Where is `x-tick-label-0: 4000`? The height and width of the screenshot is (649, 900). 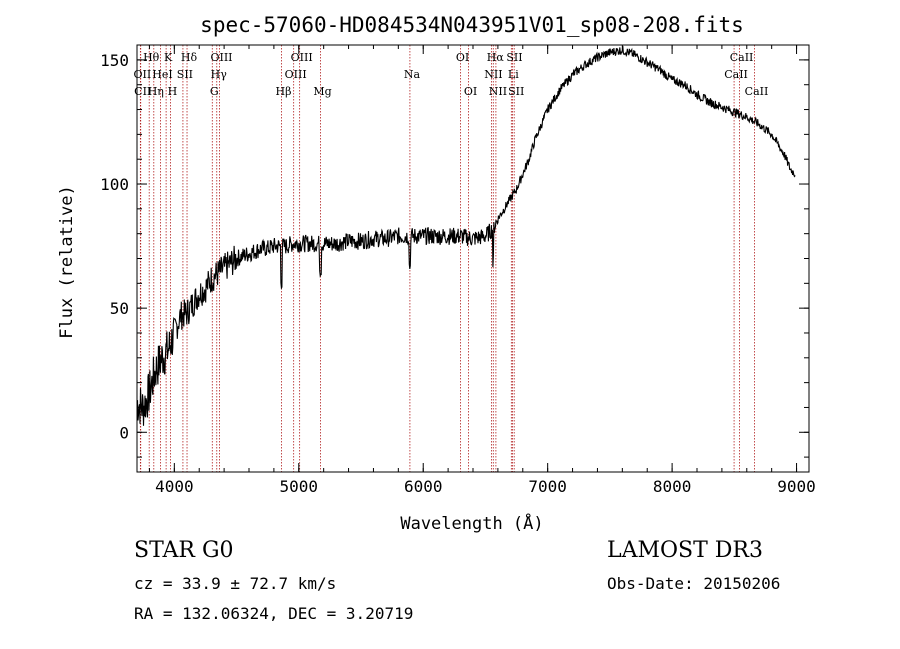
x-tick-label-0: 4000 is located at coordinates (174, 486).